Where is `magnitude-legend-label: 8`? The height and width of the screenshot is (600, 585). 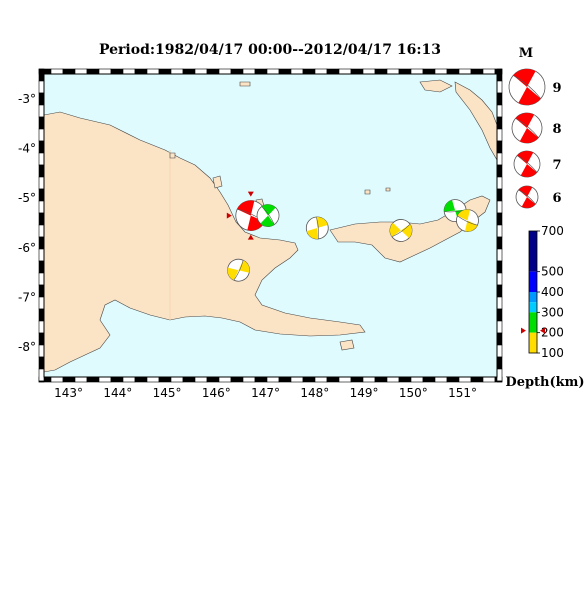
magnitude-legend-label: 8 is located at coordinates (556, 129).